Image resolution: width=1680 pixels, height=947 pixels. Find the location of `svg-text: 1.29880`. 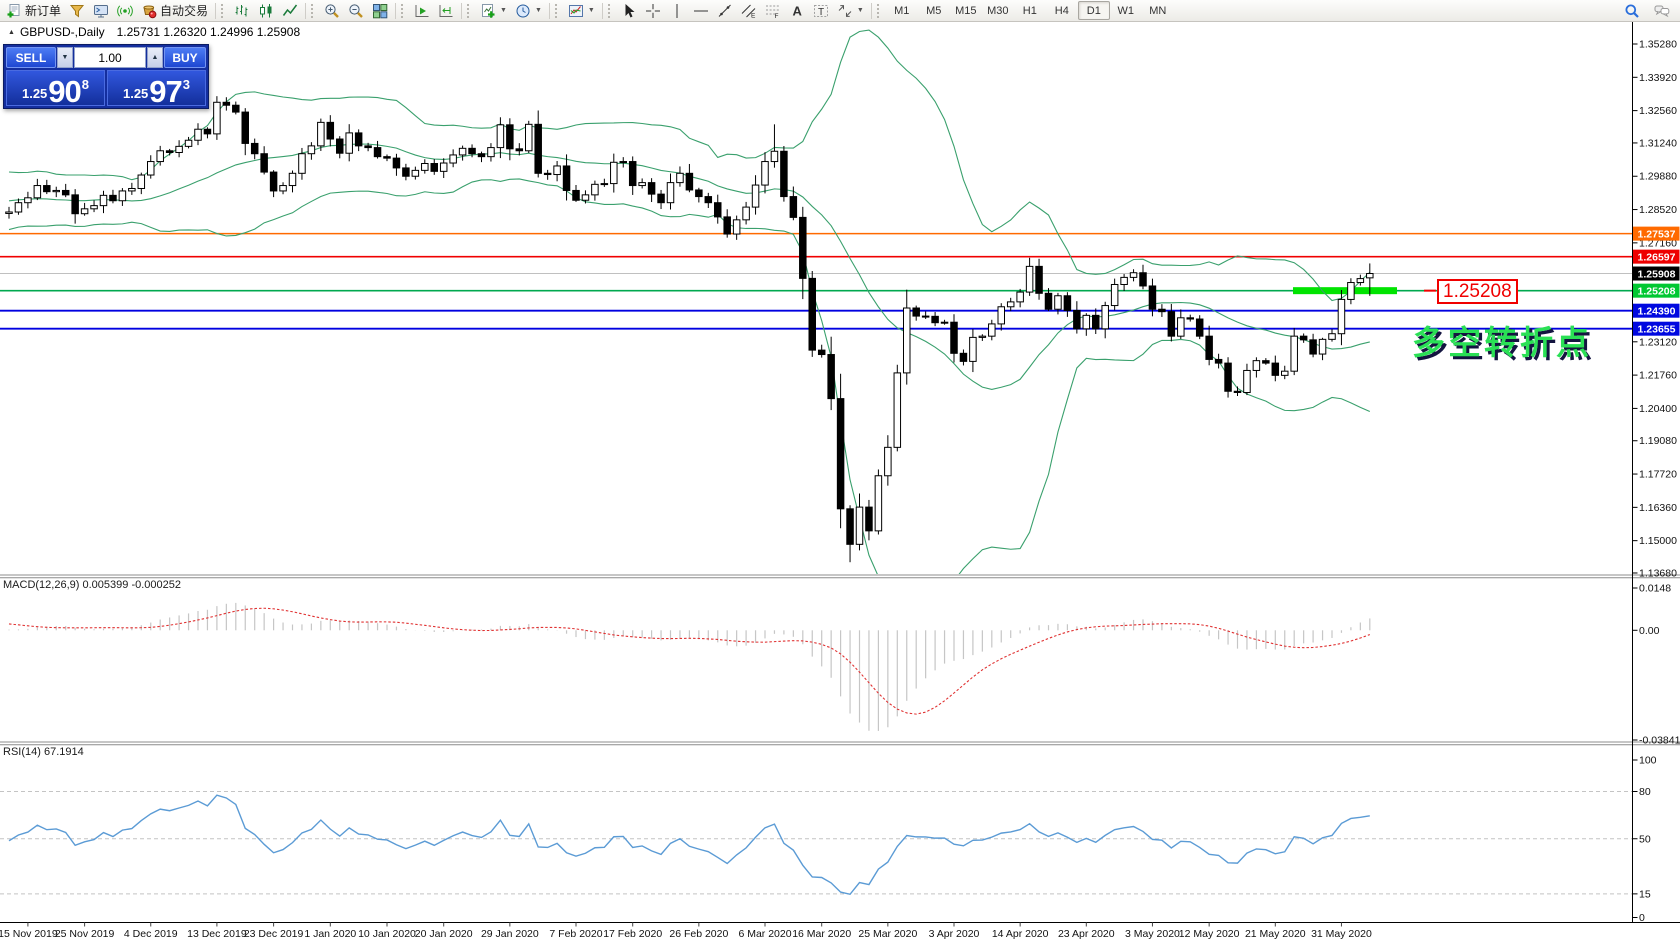

svg-text: 1.29880 is located at coordinates (1658, 177).